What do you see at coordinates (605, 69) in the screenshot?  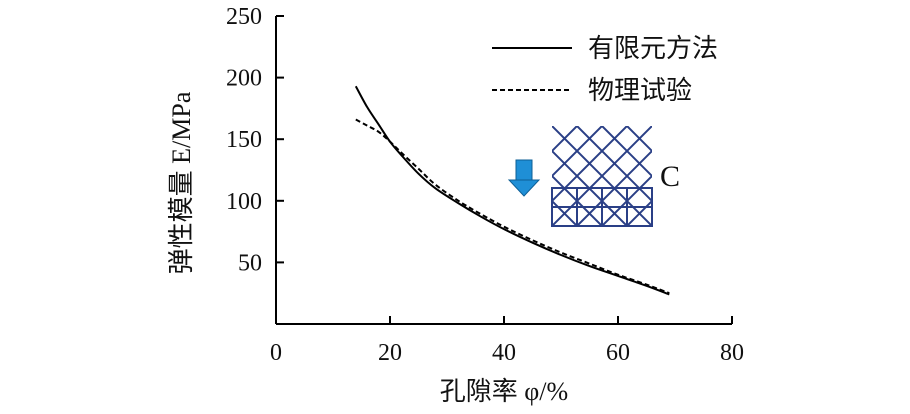 I see `legend: 有限元方法 物理试验` at bounding box center [605, 69].